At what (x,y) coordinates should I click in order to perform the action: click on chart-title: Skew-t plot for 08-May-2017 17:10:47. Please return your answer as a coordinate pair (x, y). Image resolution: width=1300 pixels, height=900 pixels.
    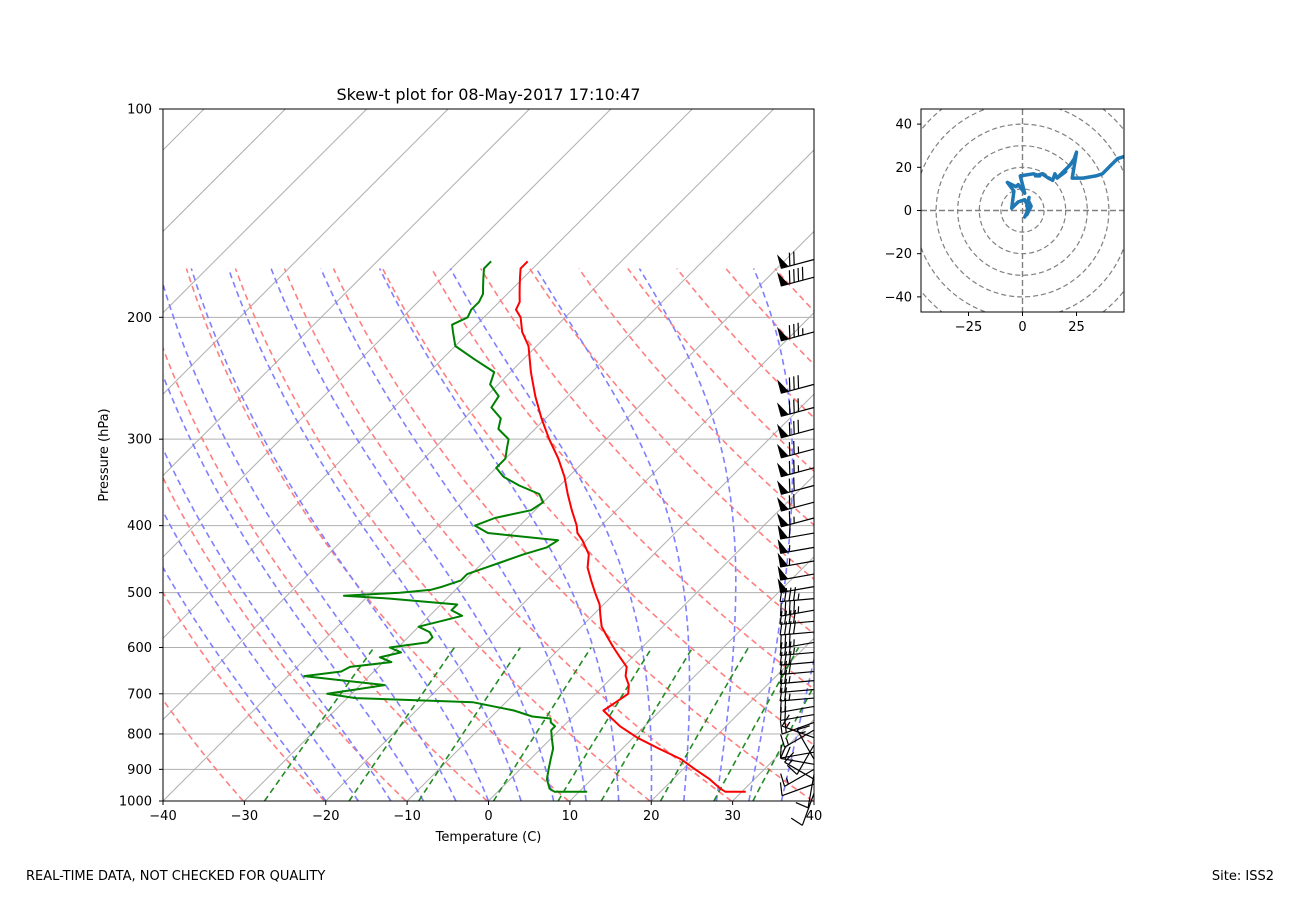
    Looking at the image, I should click on (488, 94).